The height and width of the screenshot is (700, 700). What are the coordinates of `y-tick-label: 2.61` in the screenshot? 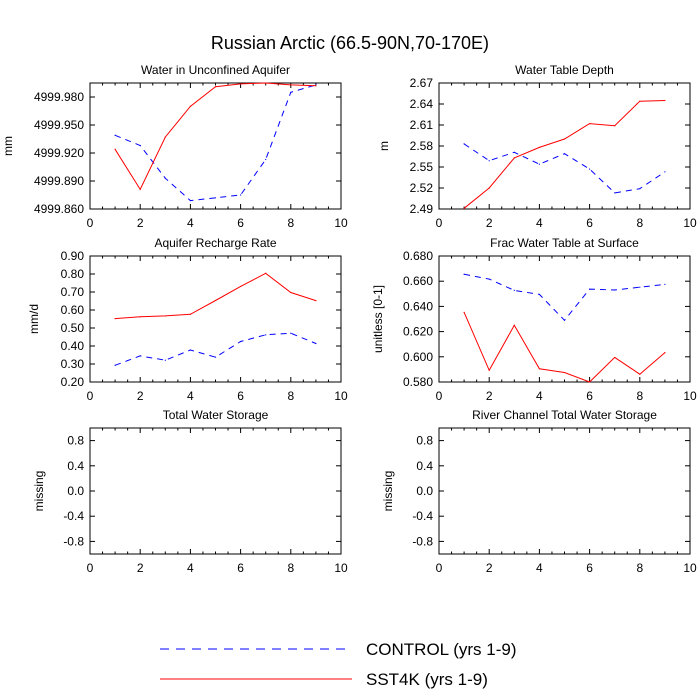 It's located at (422, 125).